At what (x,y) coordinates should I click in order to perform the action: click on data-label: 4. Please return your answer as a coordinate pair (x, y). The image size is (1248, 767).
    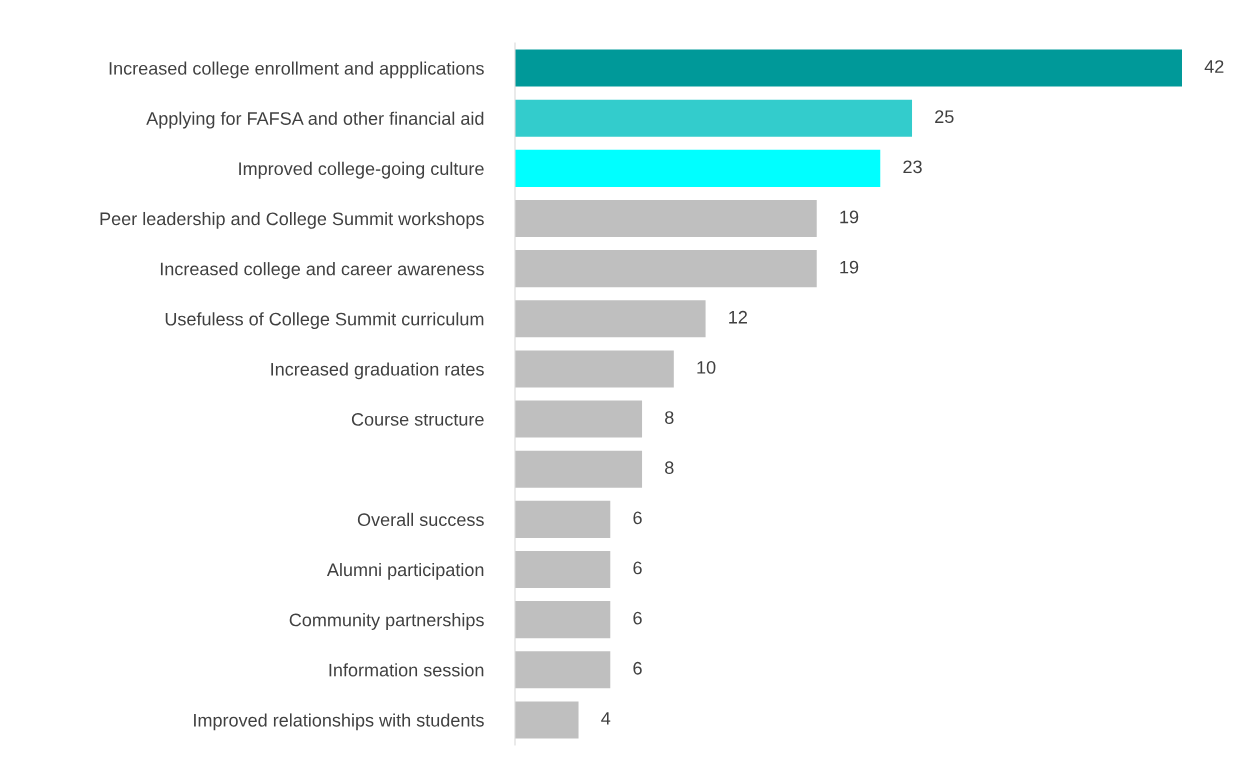
    Looking at the image, I should click on (606, 718).